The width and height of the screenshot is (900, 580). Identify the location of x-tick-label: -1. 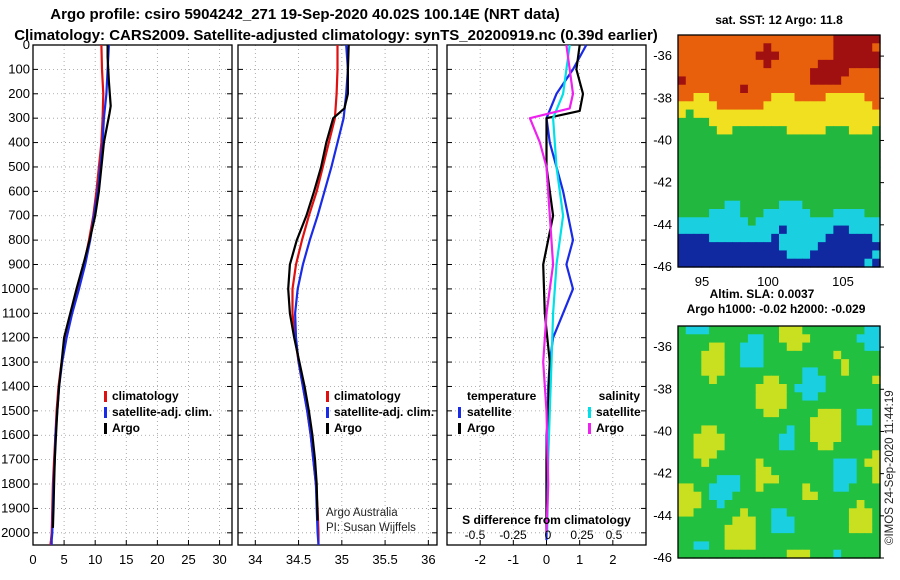
(514, 559).